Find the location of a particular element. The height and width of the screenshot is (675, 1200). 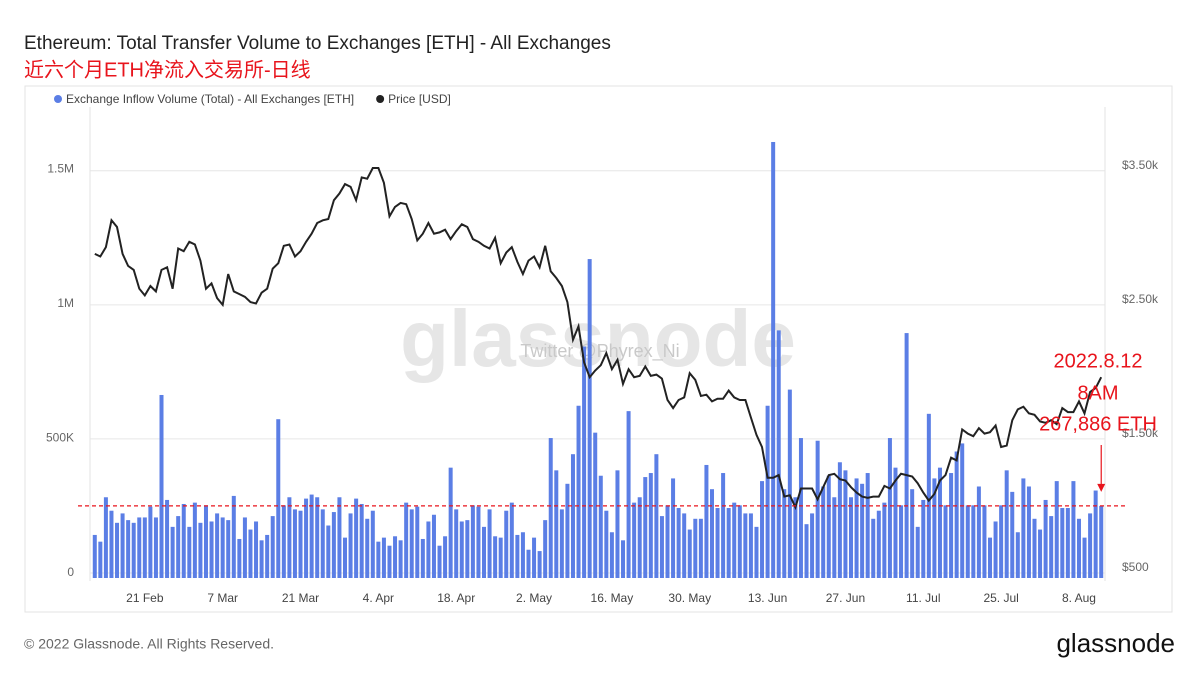

annotation: 2022.8.12 is located at coordinates (1098, 361).